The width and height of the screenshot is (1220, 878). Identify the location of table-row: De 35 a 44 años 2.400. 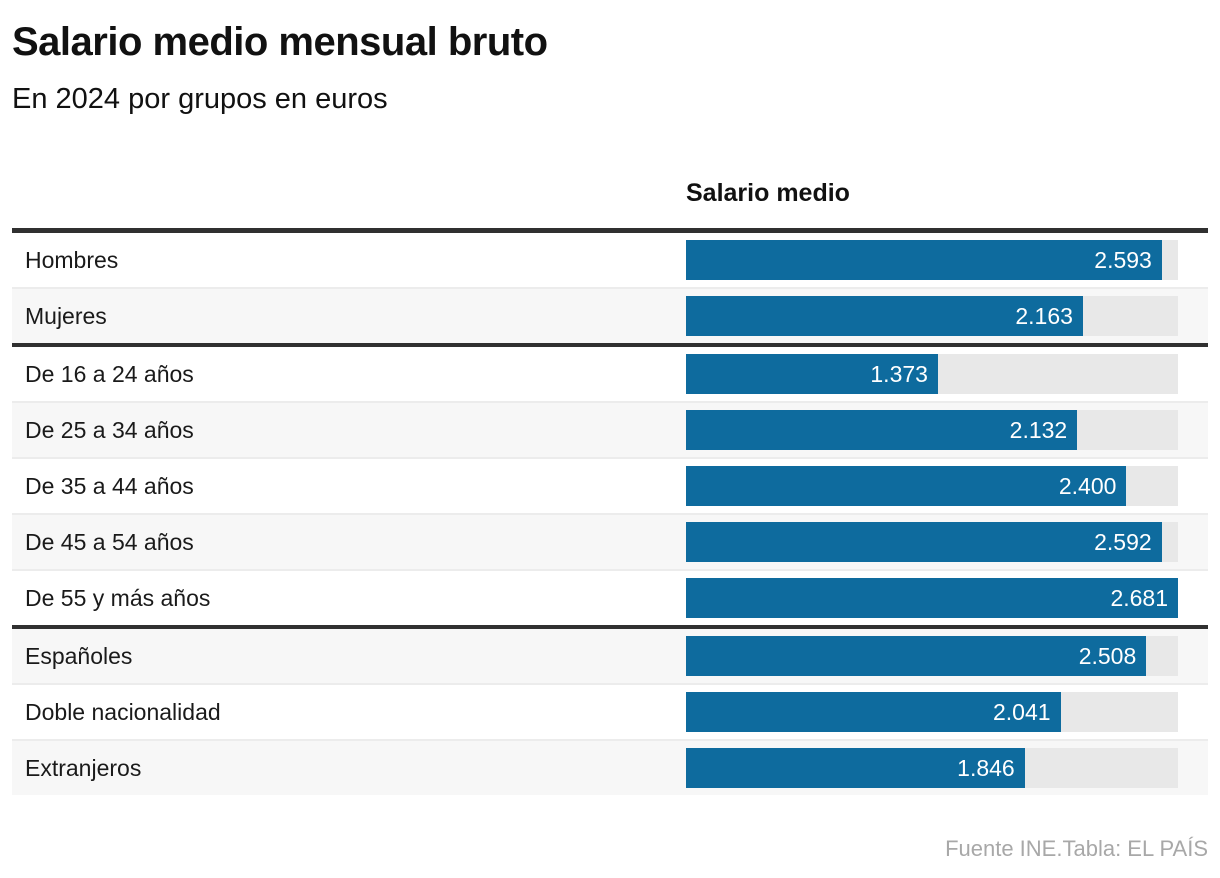
(610, 485).